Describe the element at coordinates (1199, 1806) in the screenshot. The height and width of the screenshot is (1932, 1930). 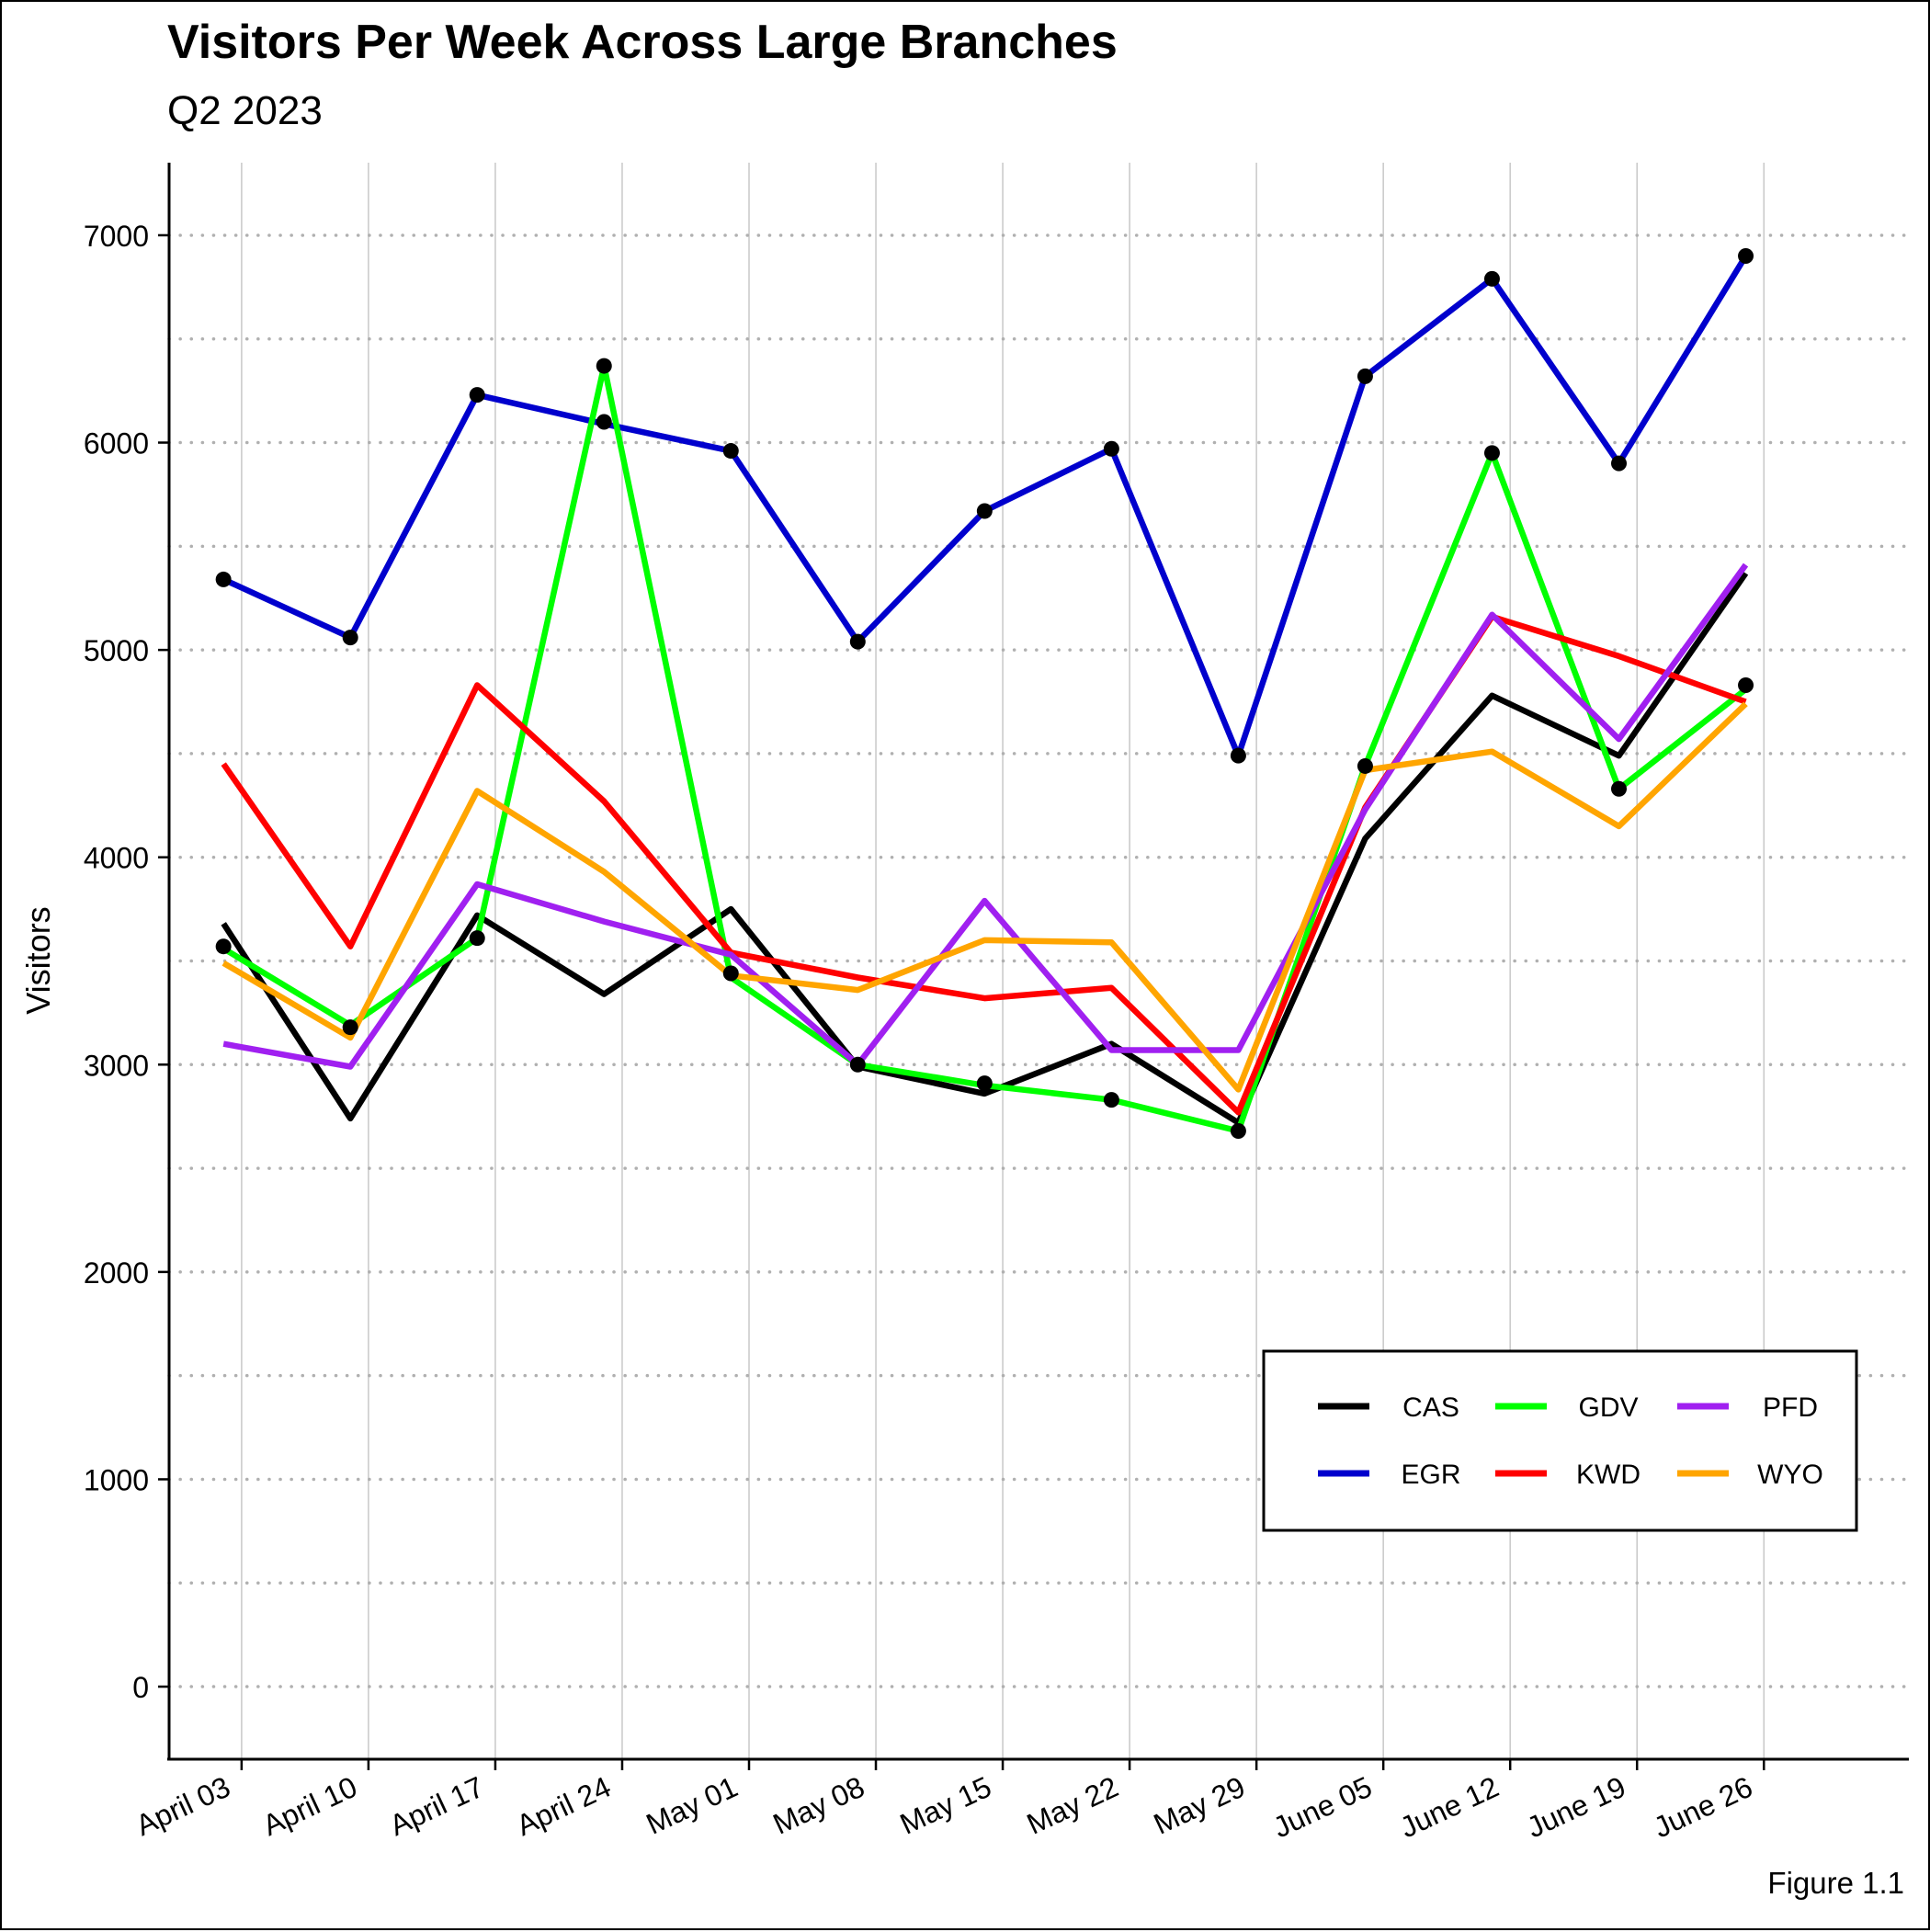
I see `x-tick-label: May 29` at that location.